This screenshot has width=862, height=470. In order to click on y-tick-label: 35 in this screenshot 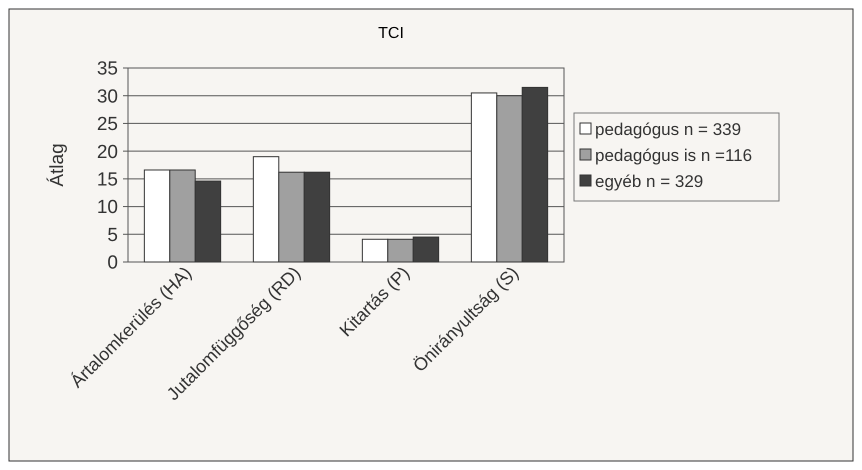, I will do `click(107, 69)`.